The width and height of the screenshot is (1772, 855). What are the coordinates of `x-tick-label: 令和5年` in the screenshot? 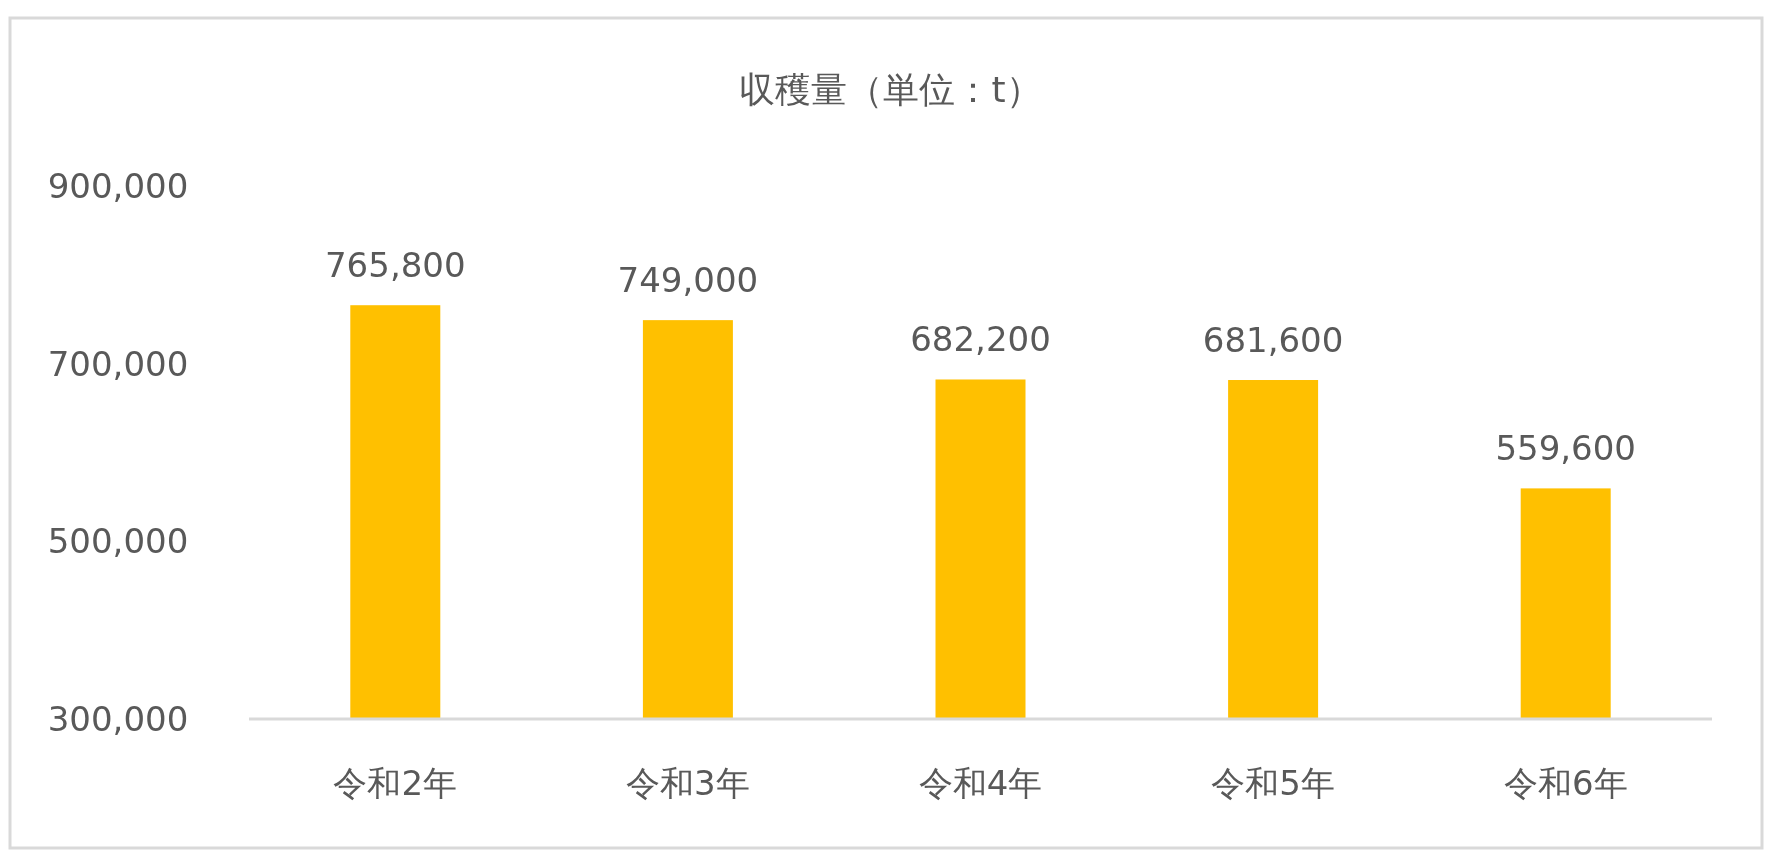 It's located at (1273, 783).